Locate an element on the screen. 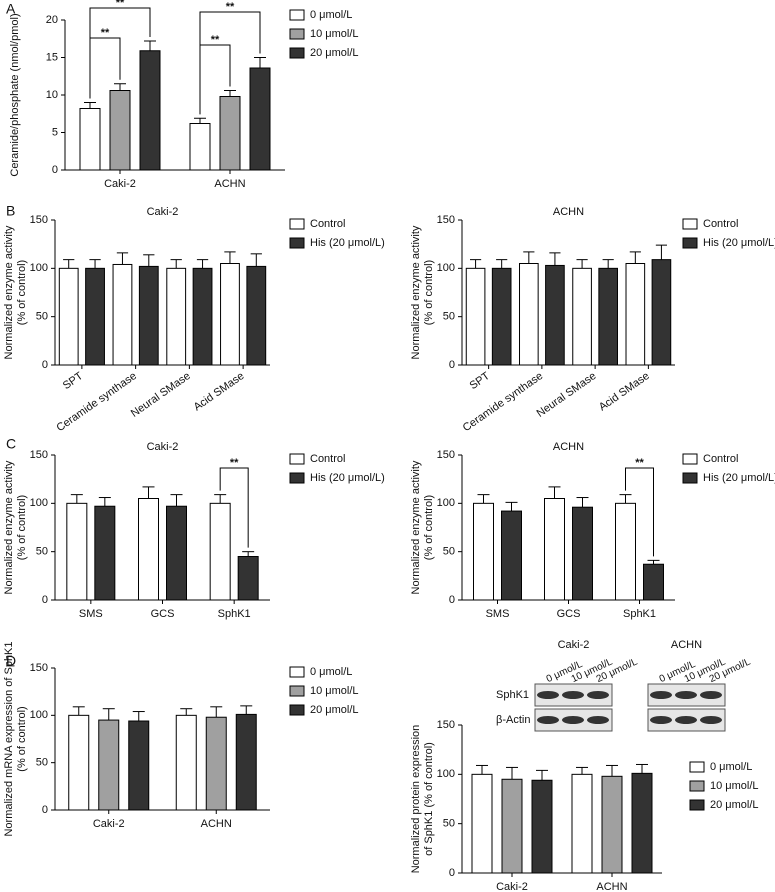 Image resolution: width=775 pixels, height=892 pixels. chart-title: ACHN is located at coordinates (568, 447).